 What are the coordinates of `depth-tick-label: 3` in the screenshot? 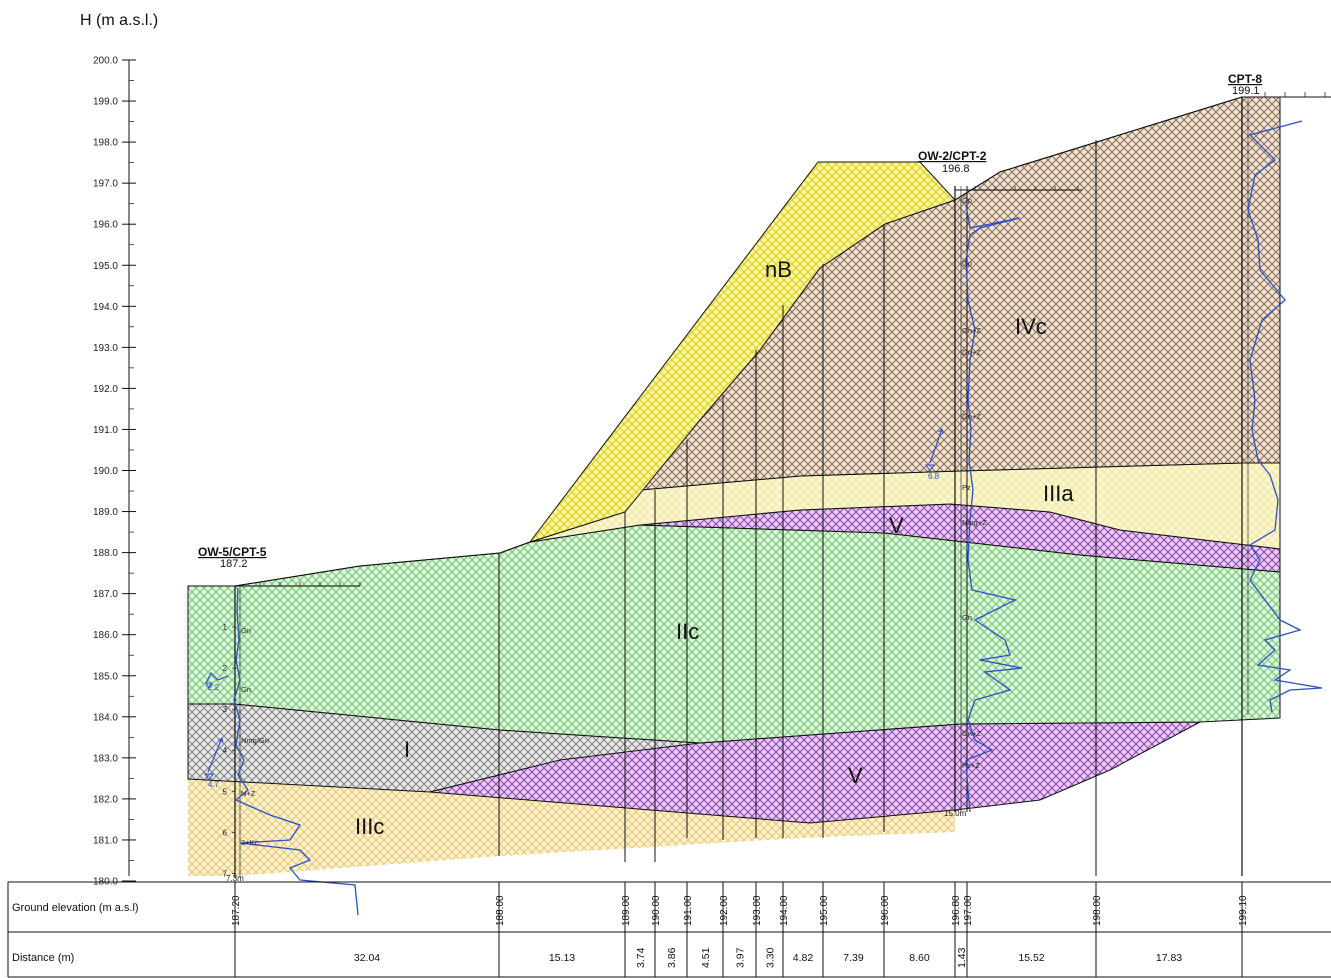 It's located at (225, 709).